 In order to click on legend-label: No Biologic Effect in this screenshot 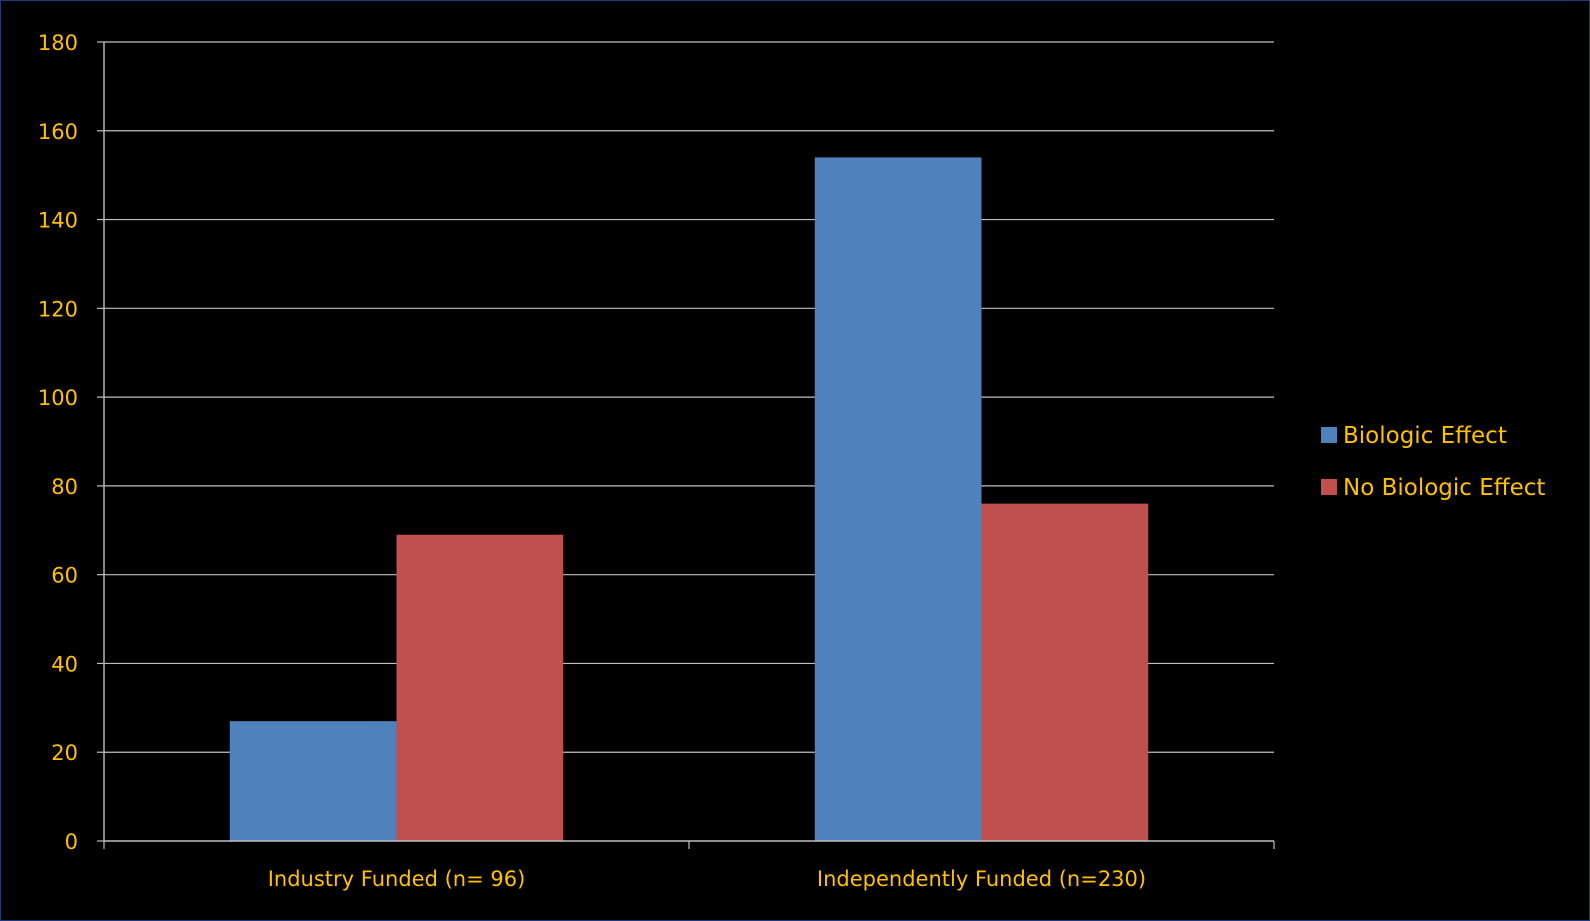, I will do `click(1444, 488)`.